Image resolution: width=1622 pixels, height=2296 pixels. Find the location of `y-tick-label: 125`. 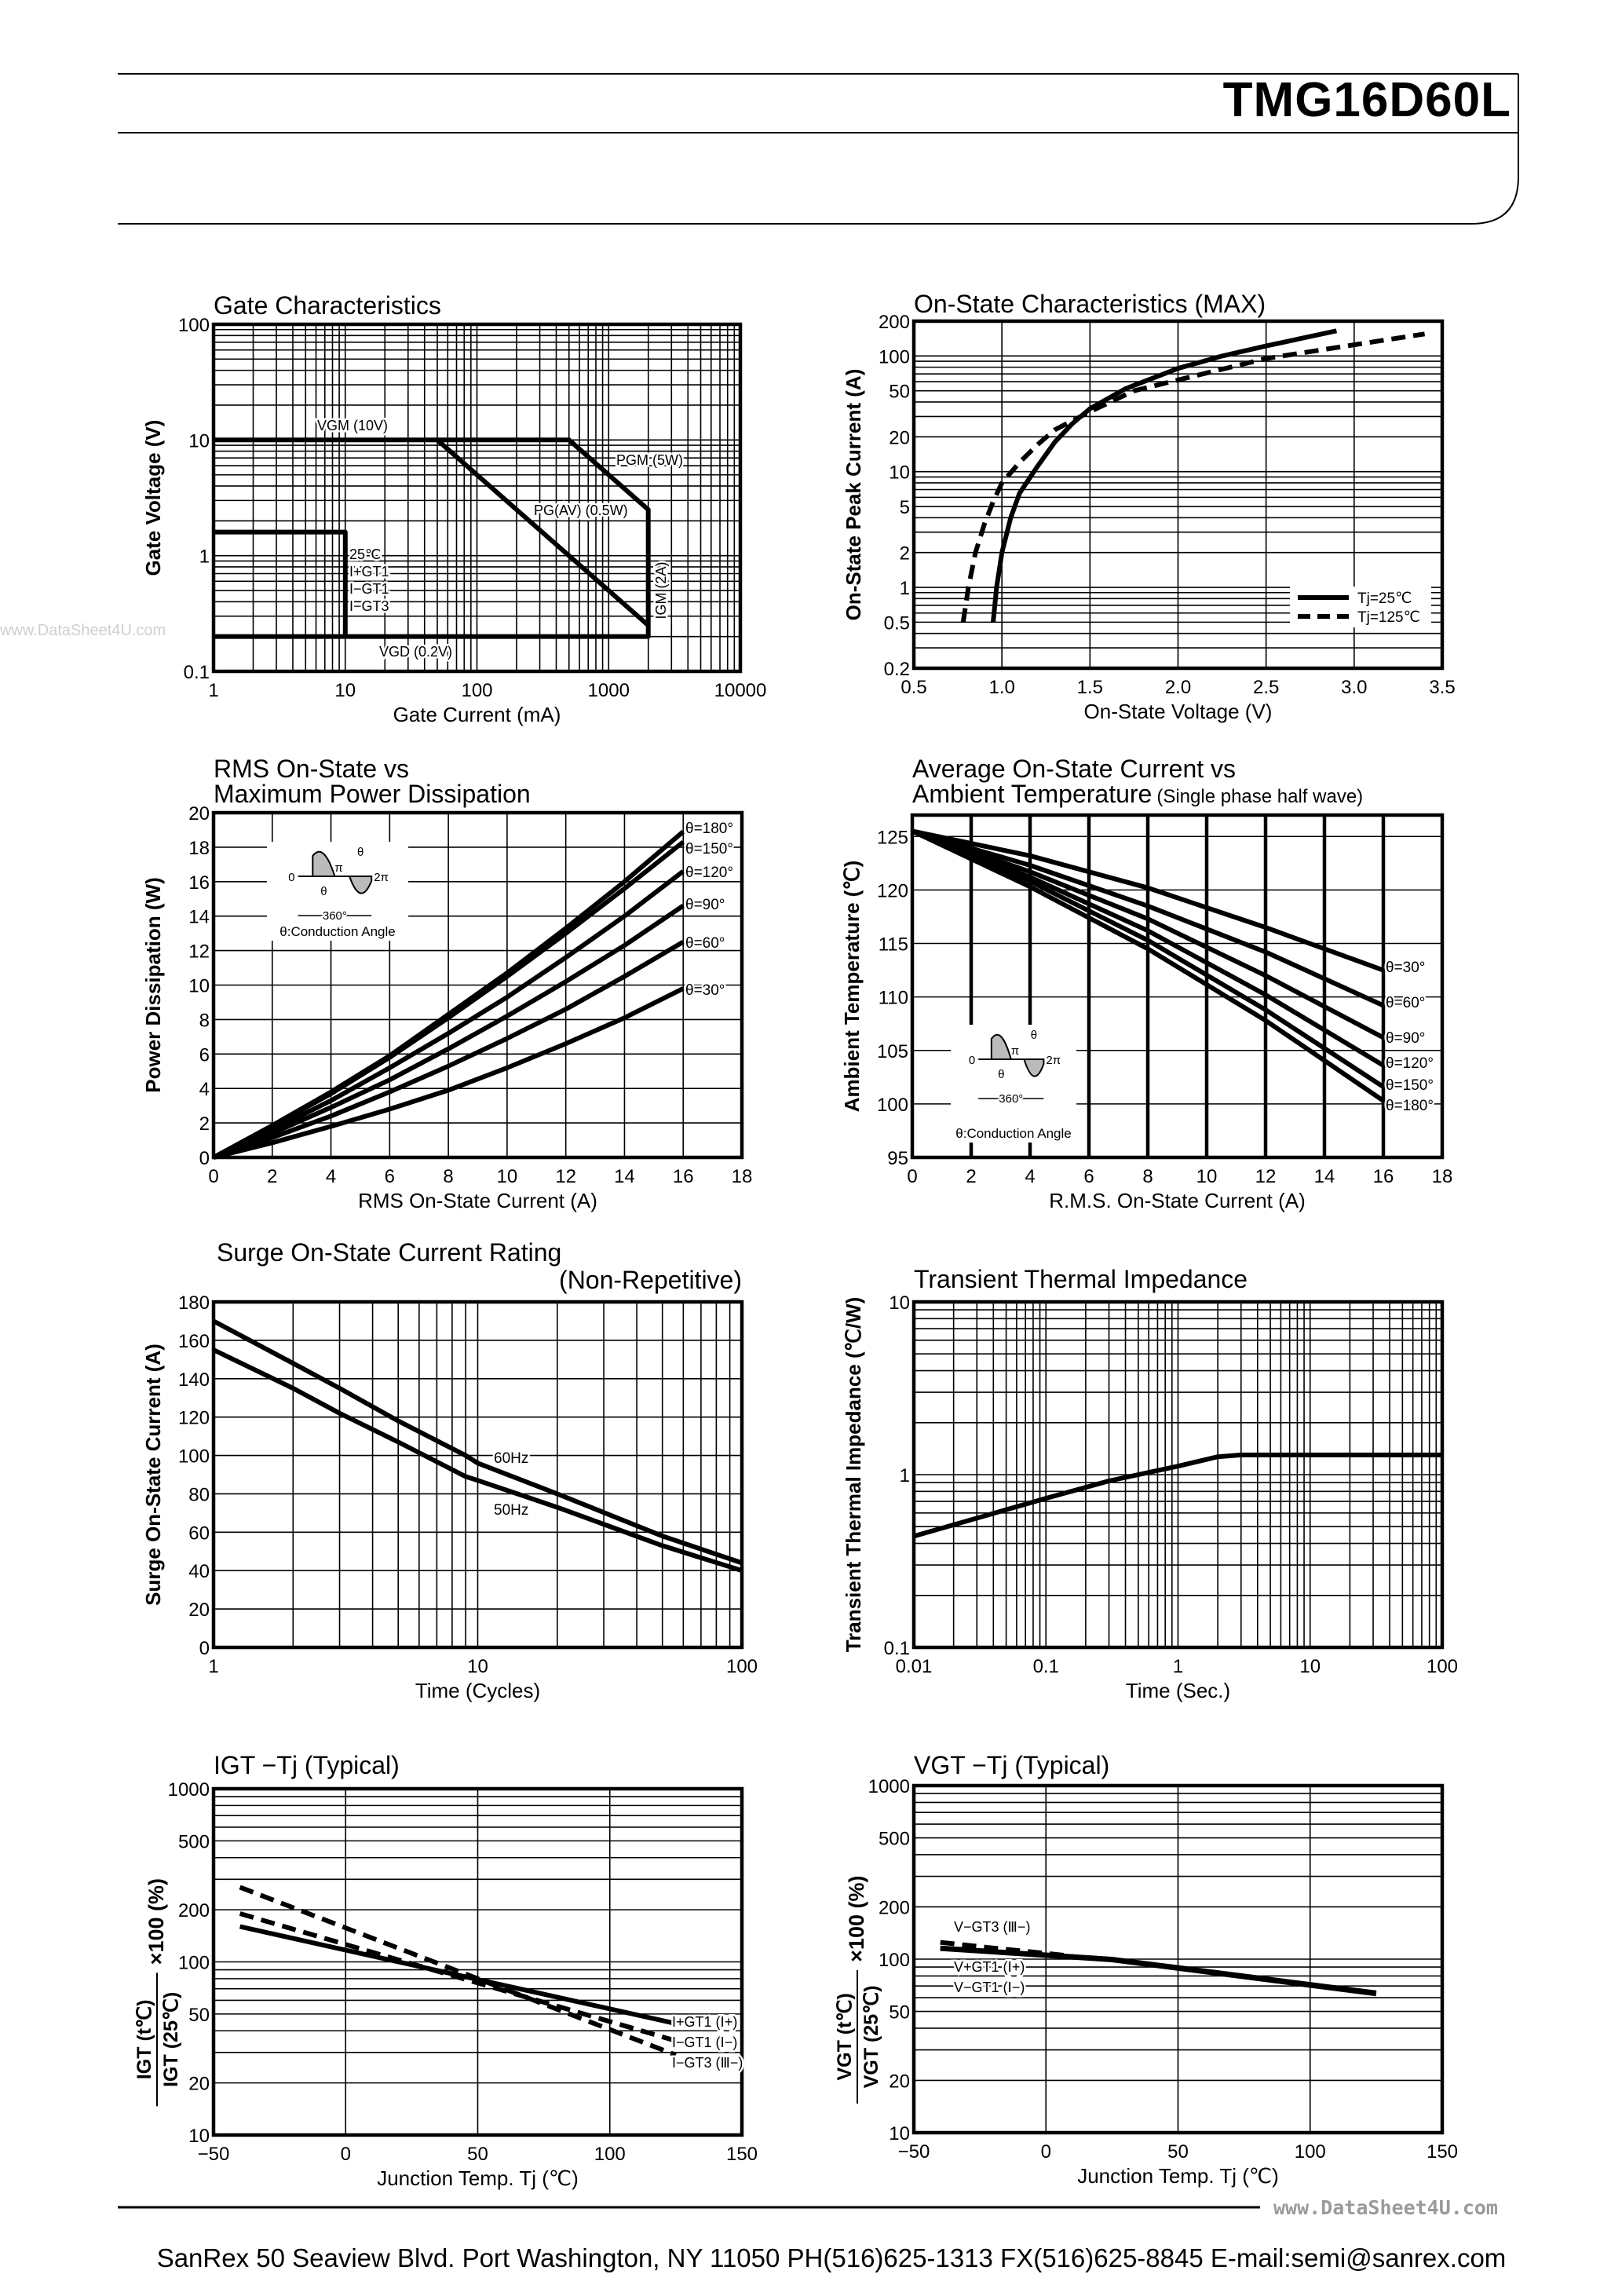

y-tick-label: 125 is located at coordinates (893, 838).